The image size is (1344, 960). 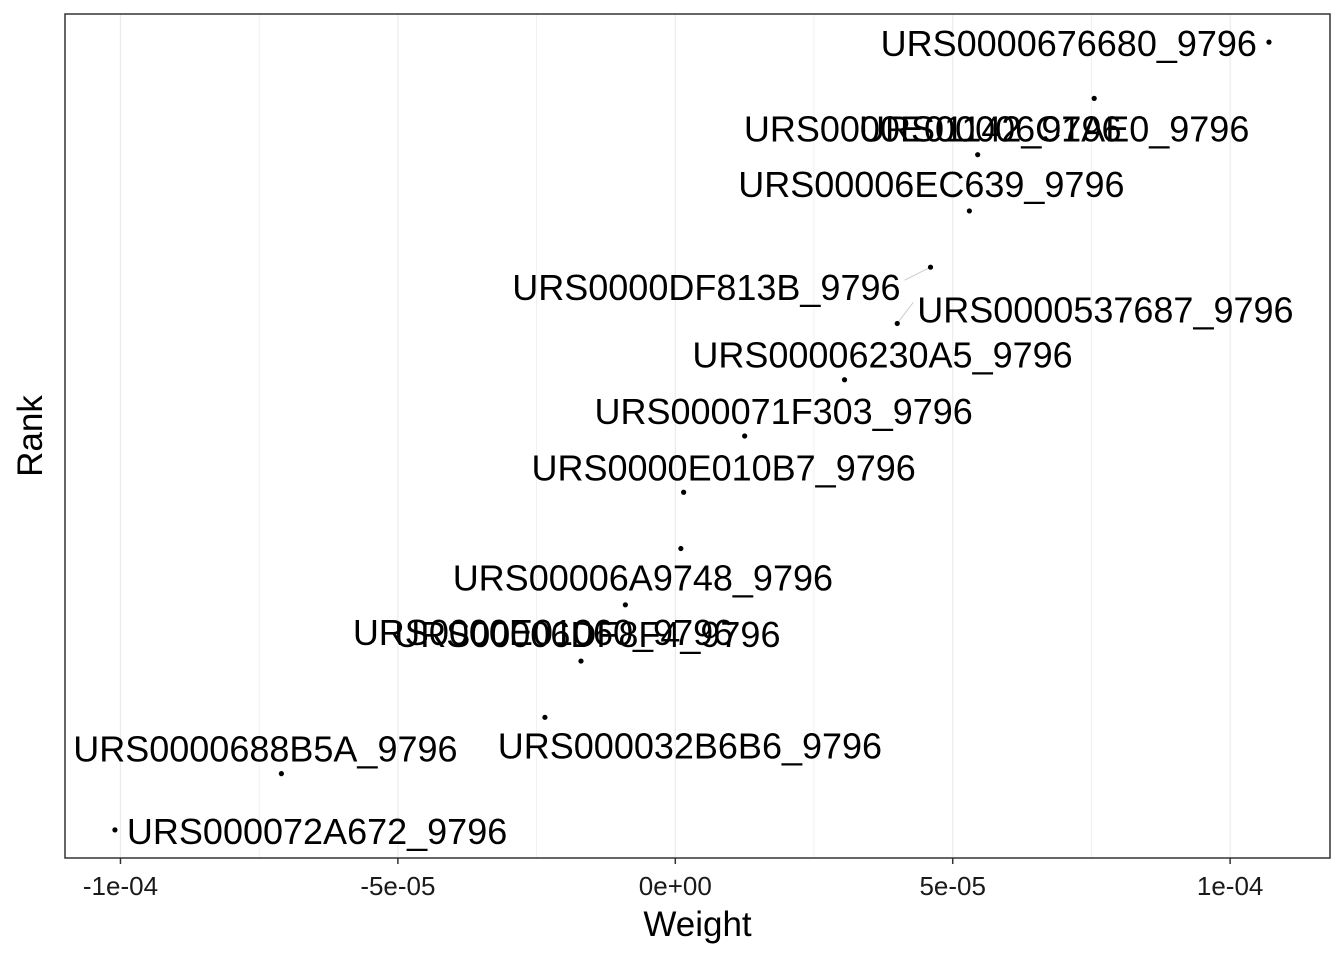 What do you see at coordinates (690, 745) in the screenshot?
I see `point-label: URS000032B6B6_9796` at bounding box center [690, 745].